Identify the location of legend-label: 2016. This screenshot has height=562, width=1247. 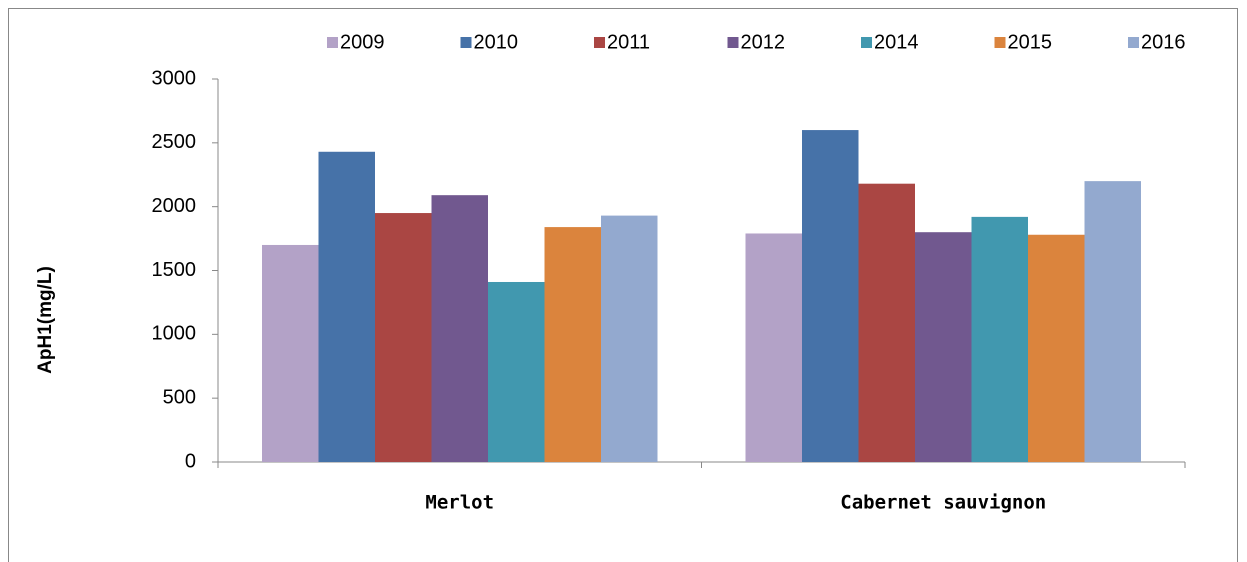
(1163, 42).